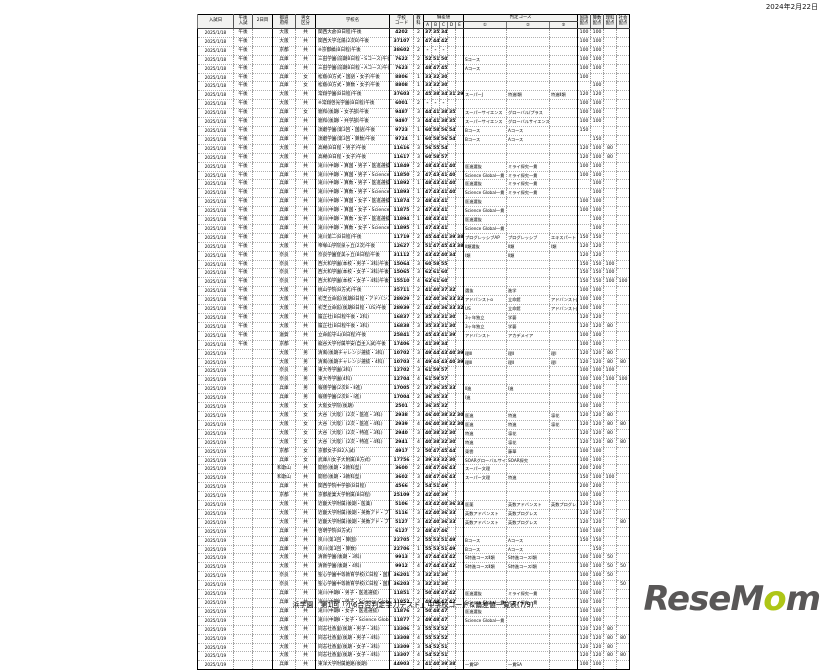 Image resolution: width=826 pixels, height=670 pixels. What do you see at coordinates (427, 505) in the screenshot?
I see `dev-a: 43` at bounding box center [427, 505].